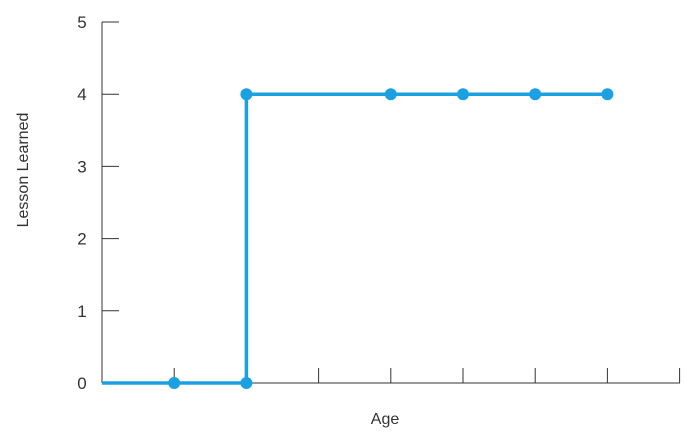 The image size is (690, 435). Describe the element at coordinates (385, 419) in the screenshot. I see `x-axis-title: Age` at that location.